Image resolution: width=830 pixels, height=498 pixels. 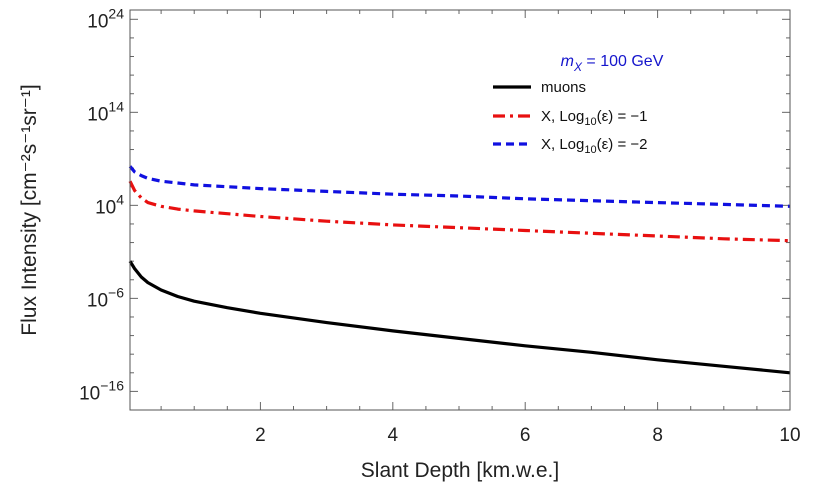 What do you see at coordinates (120, 199) in the screenshot?
I see `y-tick-exponent: 4` at bounding box center [120, 199].